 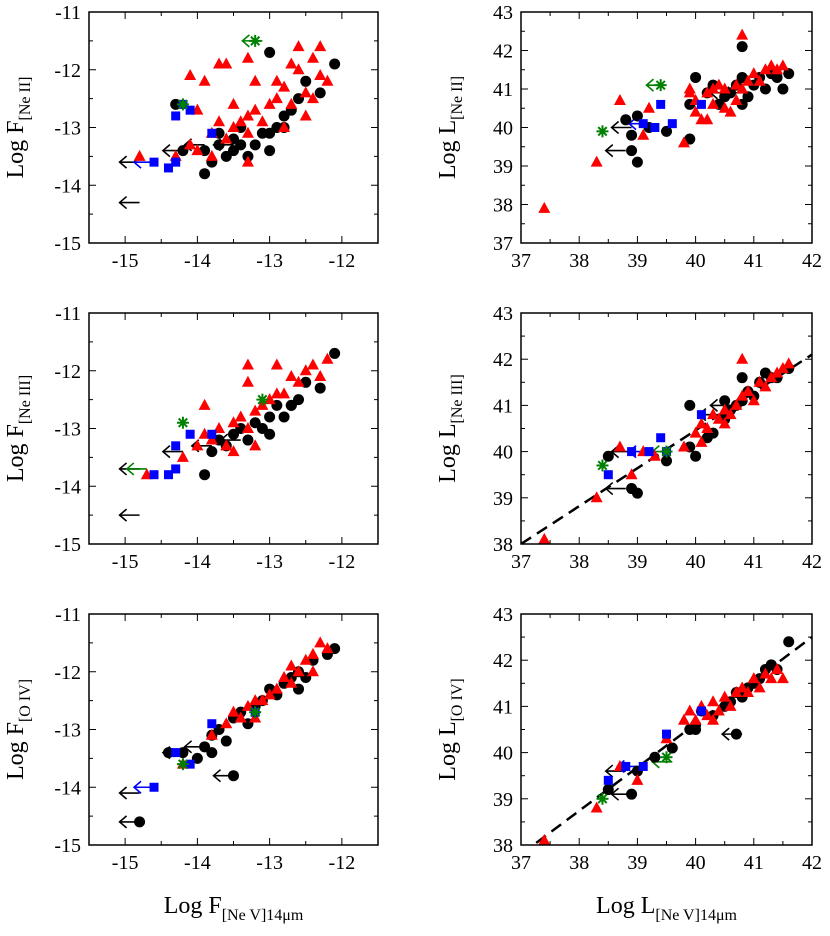 What do you see at coordinates (503, 360) in the screenshot?
I see `y-tick-label: 42` at bounding box center [503, 360].